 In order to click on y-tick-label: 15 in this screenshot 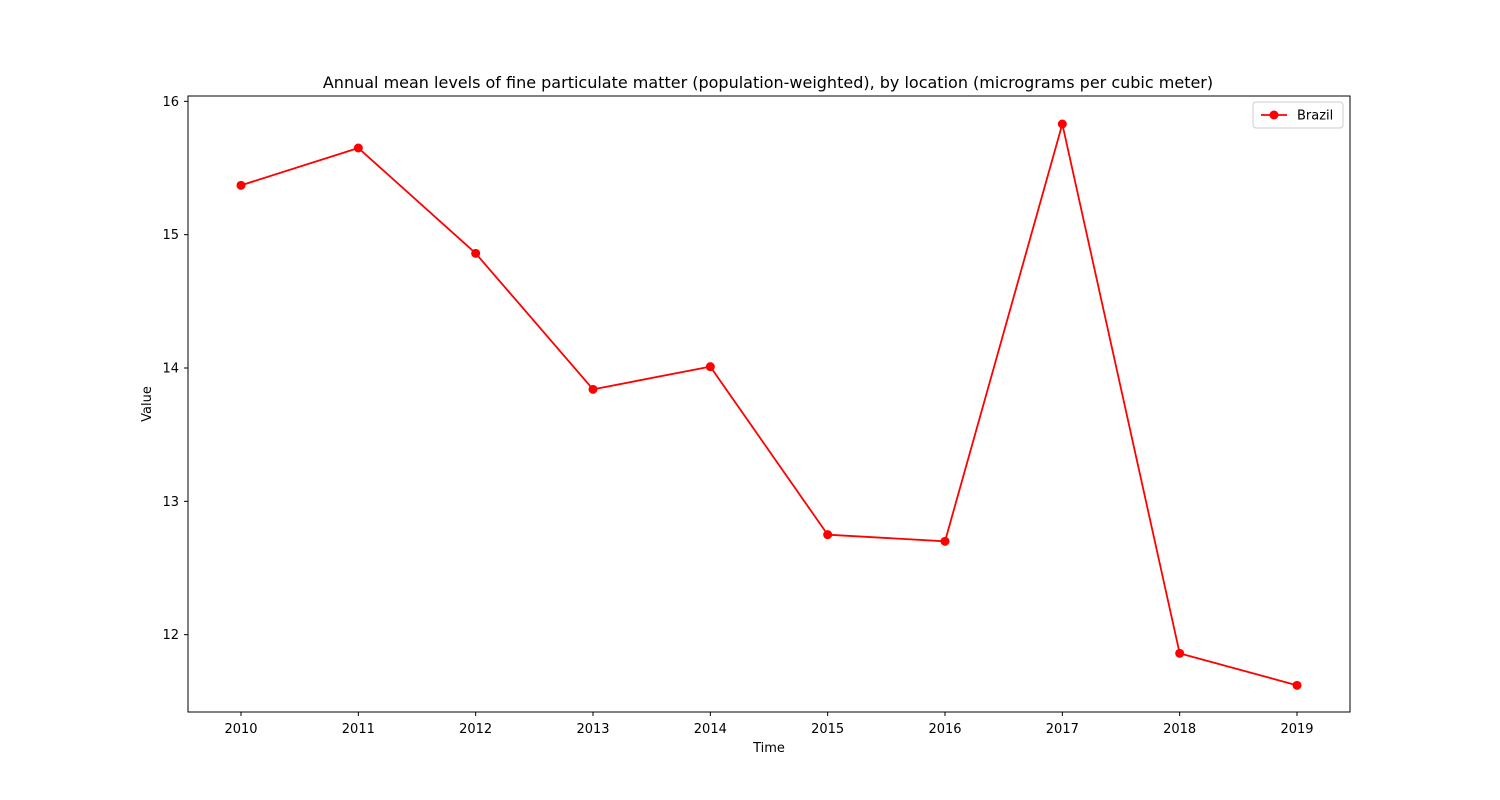, I will do `click(170, 235)`.